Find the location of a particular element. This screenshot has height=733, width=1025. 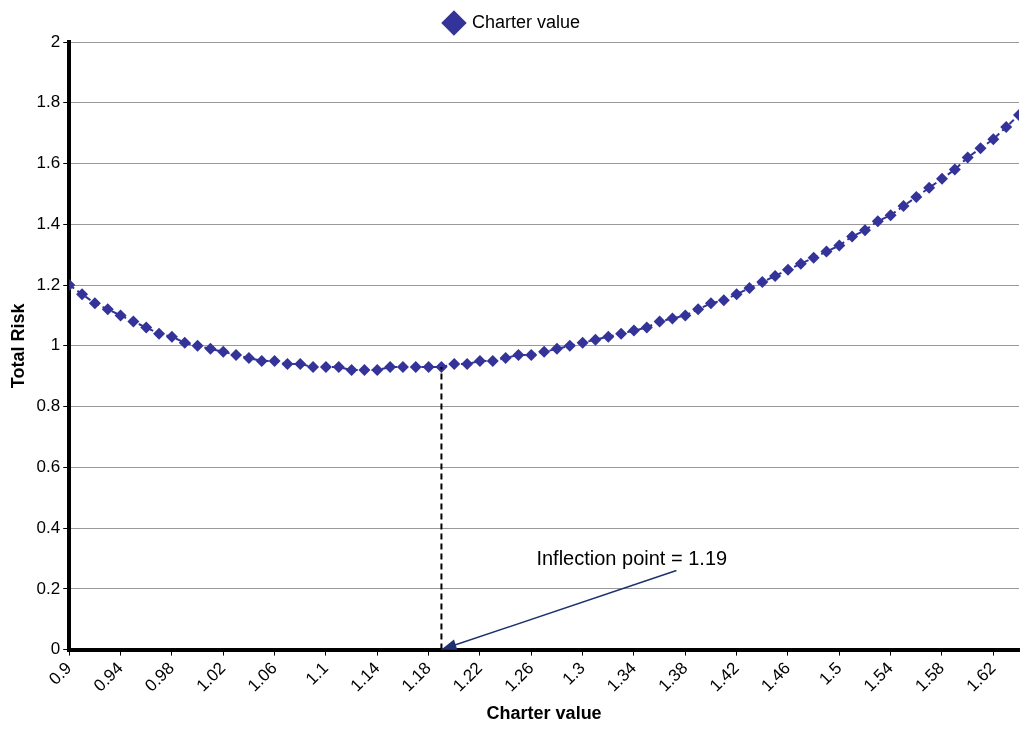

y-tick-label: 0.8 is located at coordinates (48, 406).